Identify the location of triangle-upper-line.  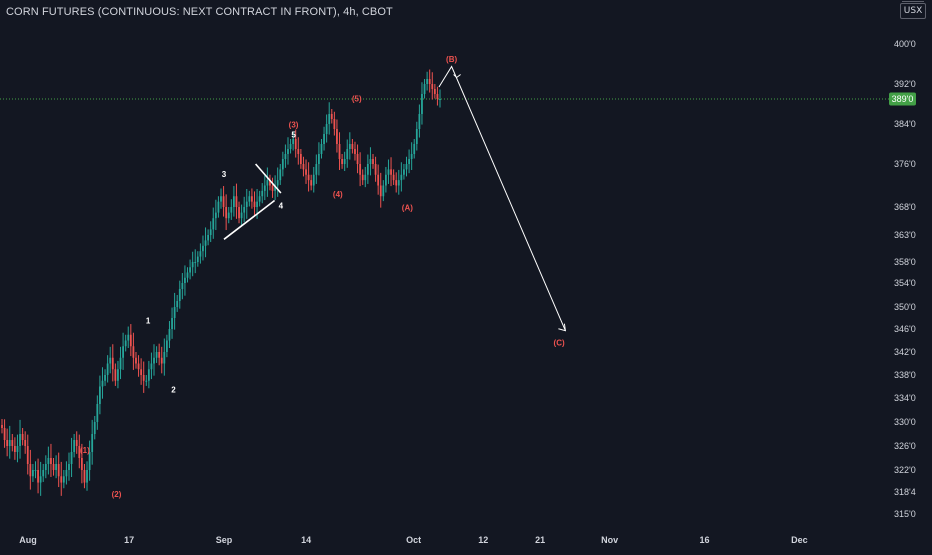
(268, 178).